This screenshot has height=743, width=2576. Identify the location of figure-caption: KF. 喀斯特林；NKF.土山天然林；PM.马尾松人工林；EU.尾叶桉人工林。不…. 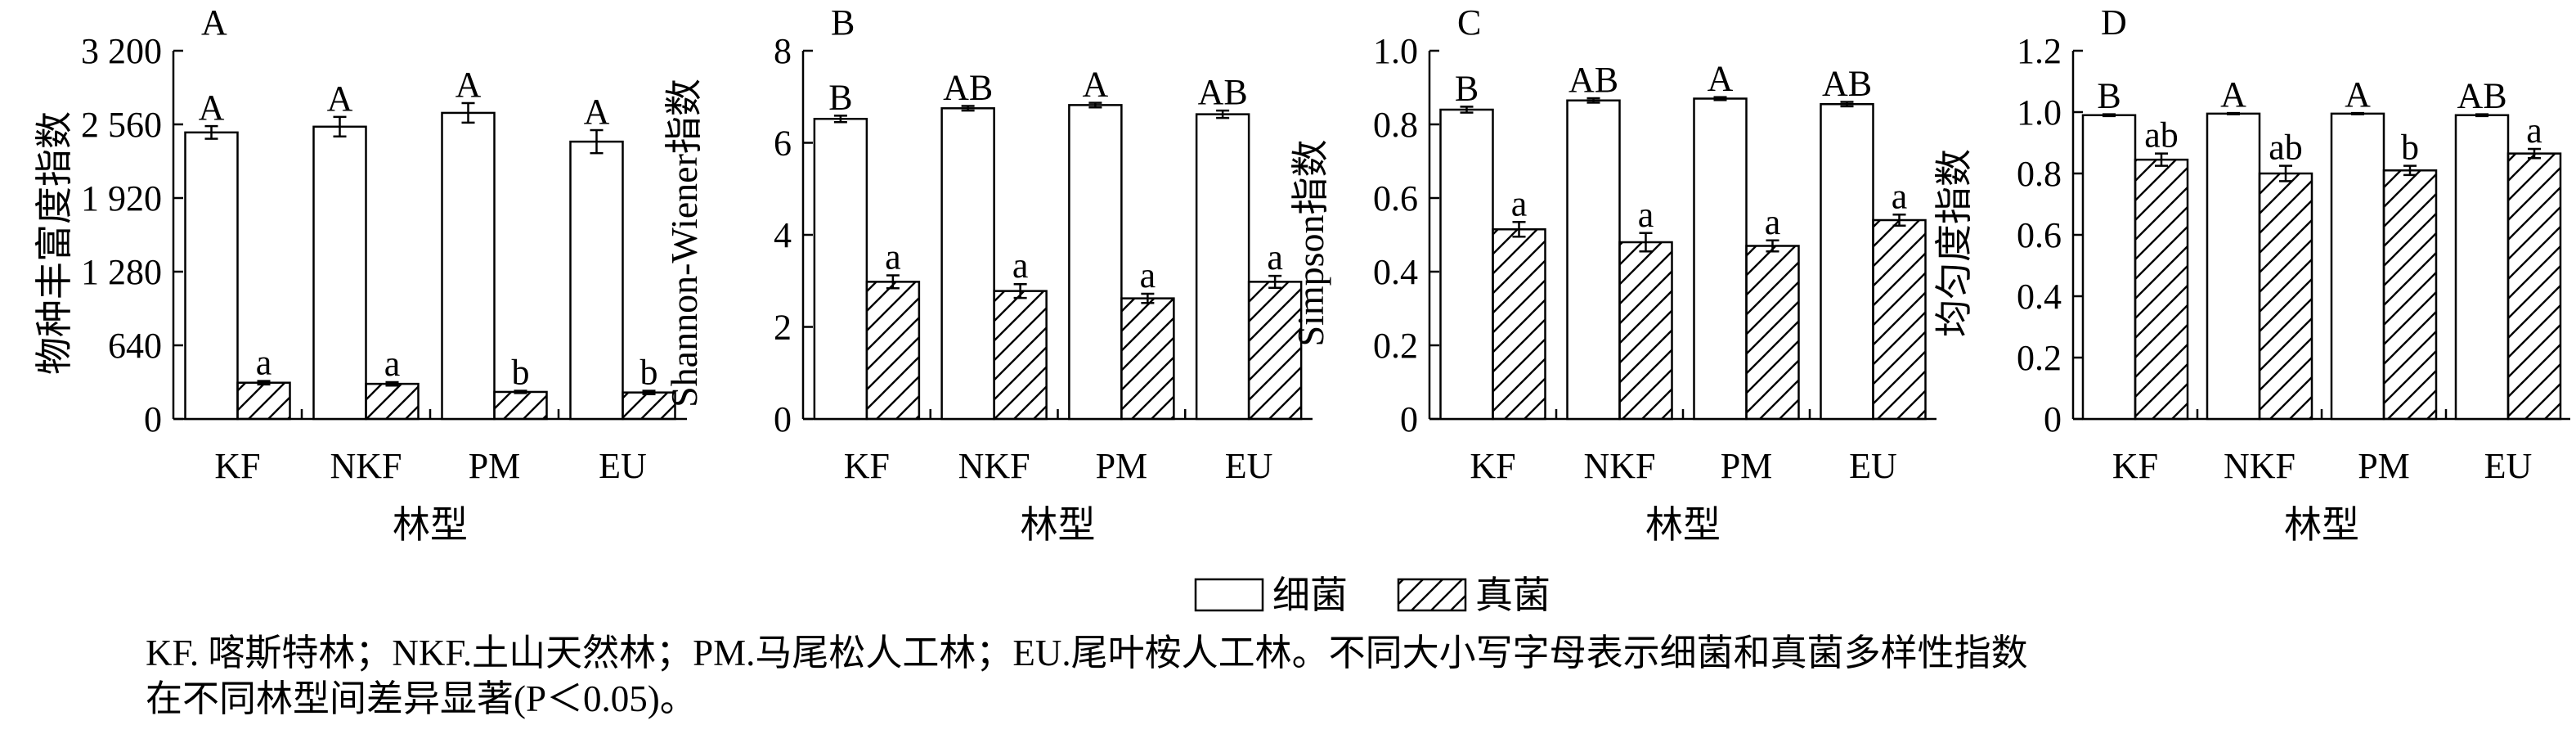
(1332, 676).